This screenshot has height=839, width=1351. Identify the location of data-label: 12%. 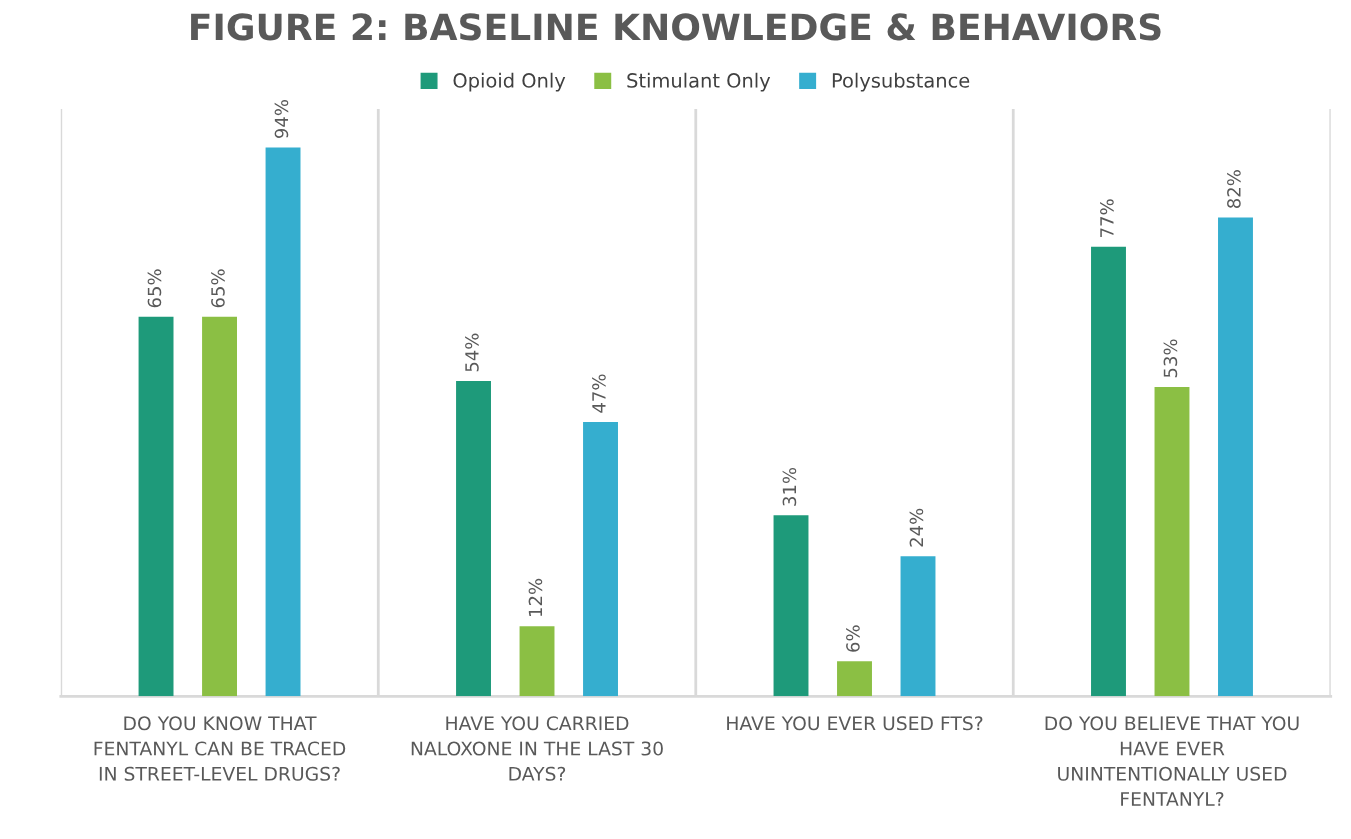
(535, 597).